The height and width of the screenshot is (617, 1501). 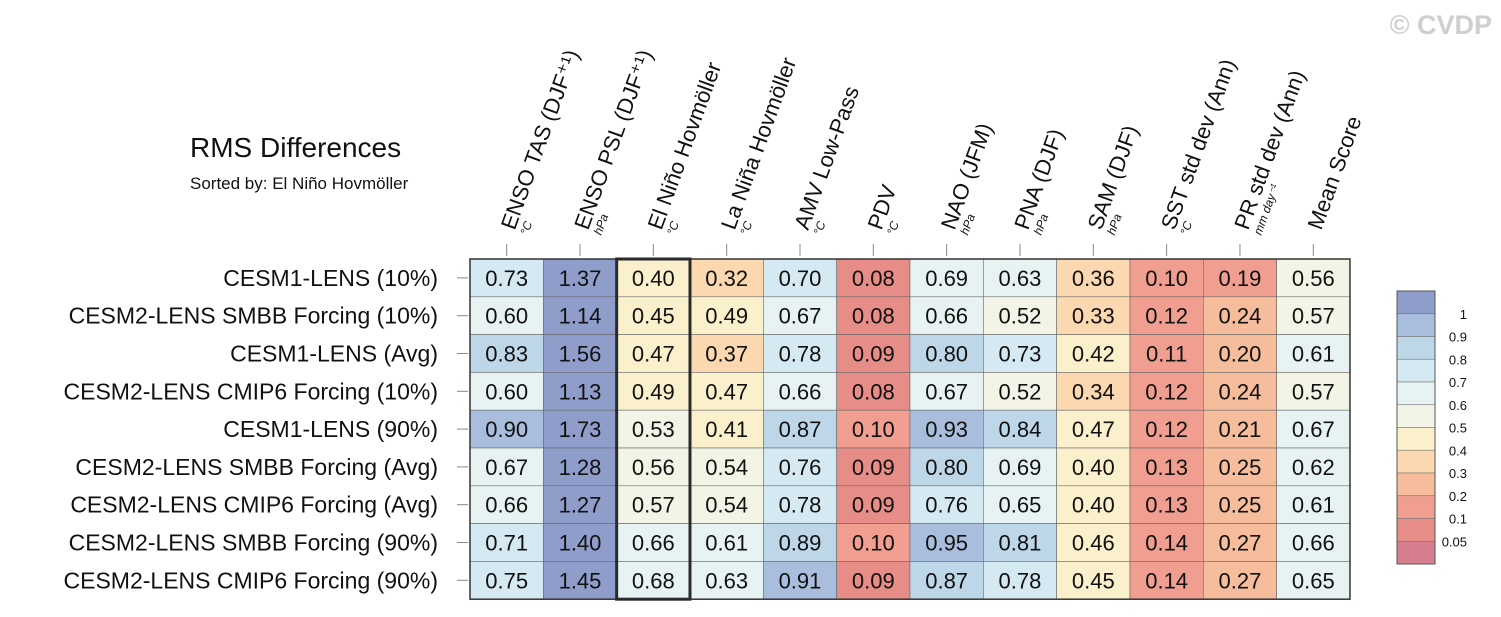 What do you see at coordinates (1458, 405) in the screenshot?
I see `colorbar-tick-label: 0.6` at bounding box center [1458, 405].